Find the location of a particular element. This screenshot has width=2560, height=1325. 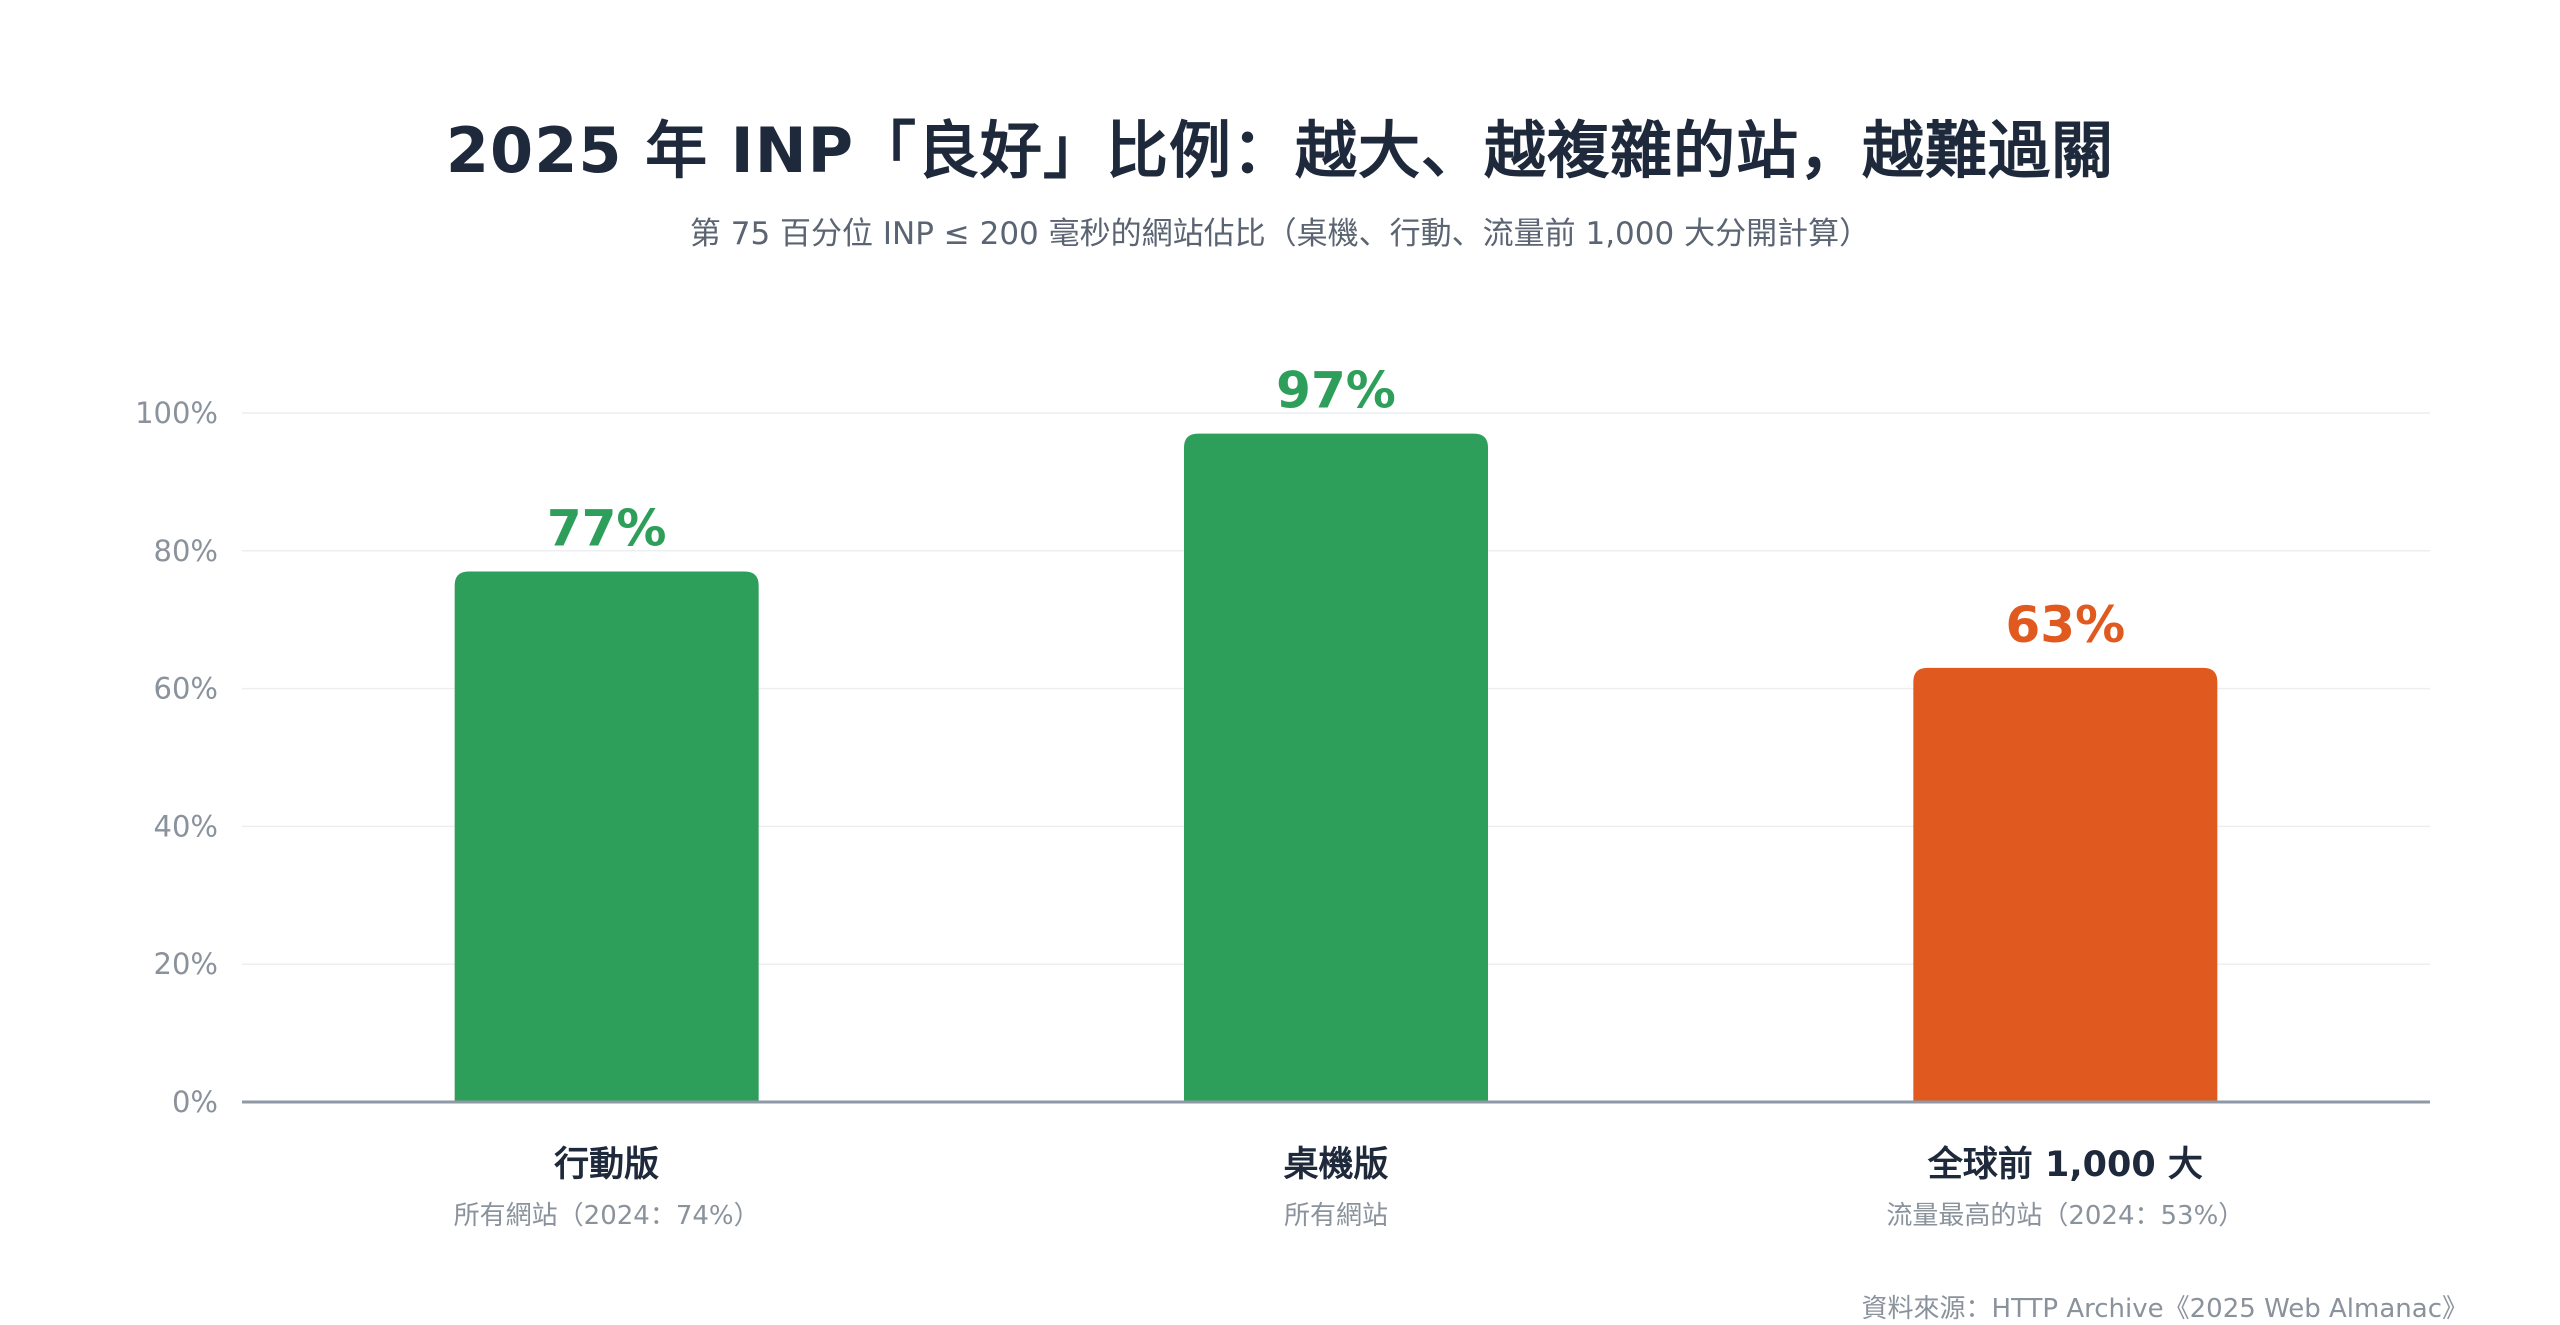

bar-value-label: 97% is located at coordinates (1336, 391).